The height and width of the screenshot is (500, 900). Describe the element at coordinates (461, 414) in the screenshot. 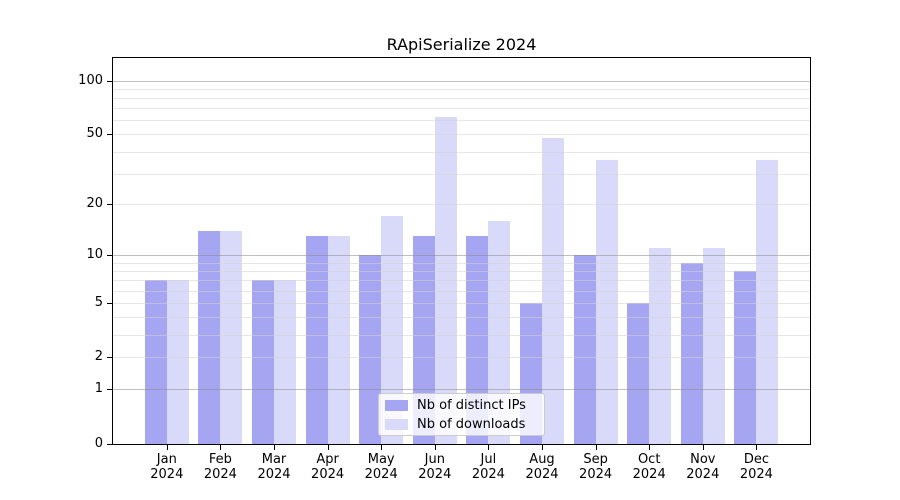

I see `legend: Nb of distinct IPs Nb of downloads` at that location.